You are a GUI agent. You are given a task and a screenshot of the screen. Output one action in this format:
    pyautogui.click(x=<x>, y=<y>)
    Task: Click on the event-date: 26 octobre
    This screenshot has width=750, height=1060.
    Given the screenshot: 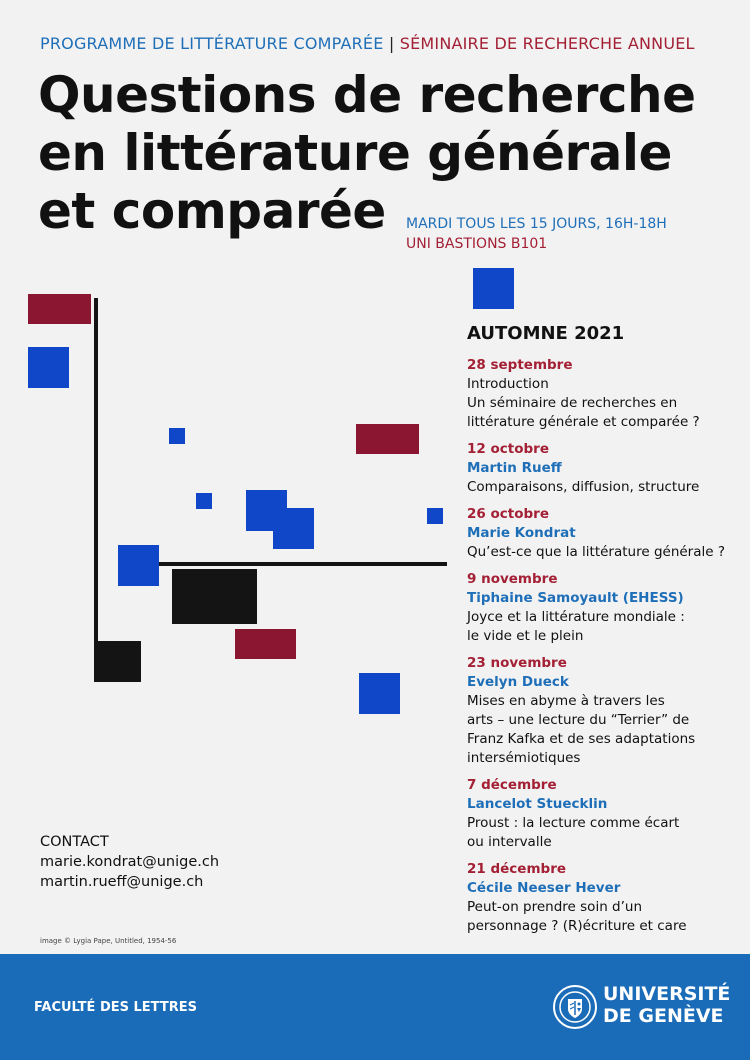 What is the action you would take?
    pyautogui.click(x=508, y=514)
    